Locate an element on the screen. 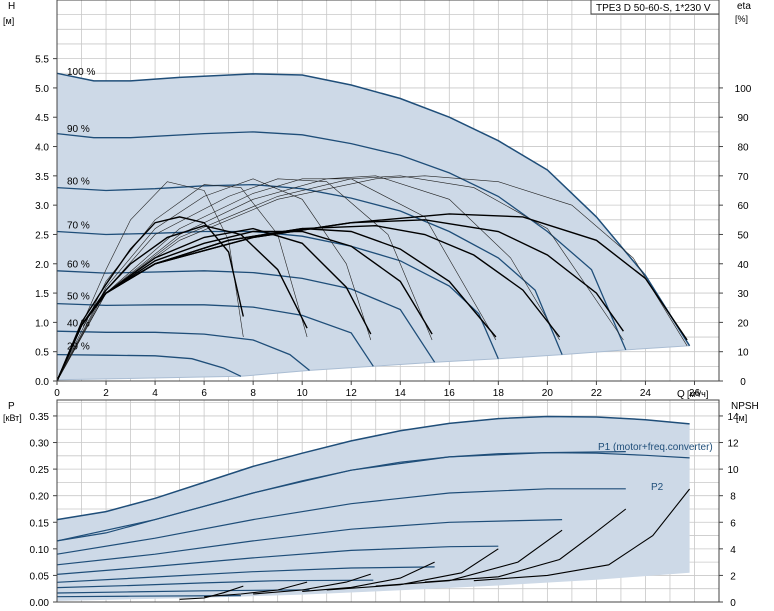  npsh-axis-label: NPSH is located at coordinates (745, 406).